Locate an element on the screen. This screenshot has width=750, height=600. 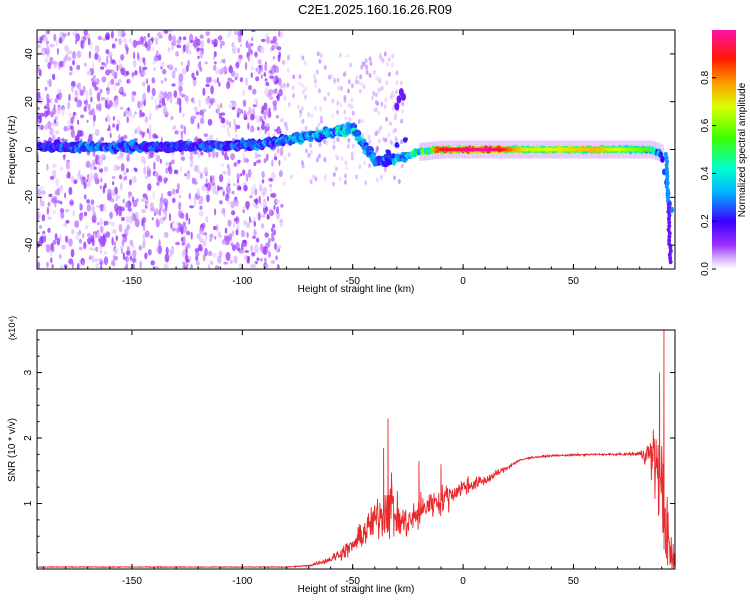
spectrogram-xlabel: Height of straight line (km) is located at coordinates (356, 289).